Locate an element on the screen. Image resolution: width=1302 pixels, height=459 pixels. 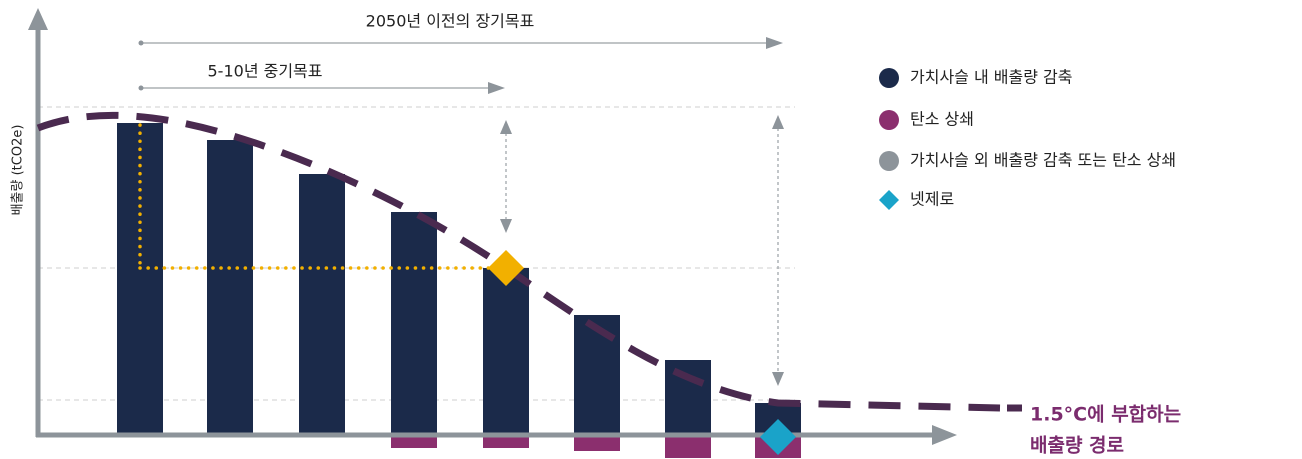
long-term-label: 2050년 이전의 장기목표 is located at coordinates (450, 21).